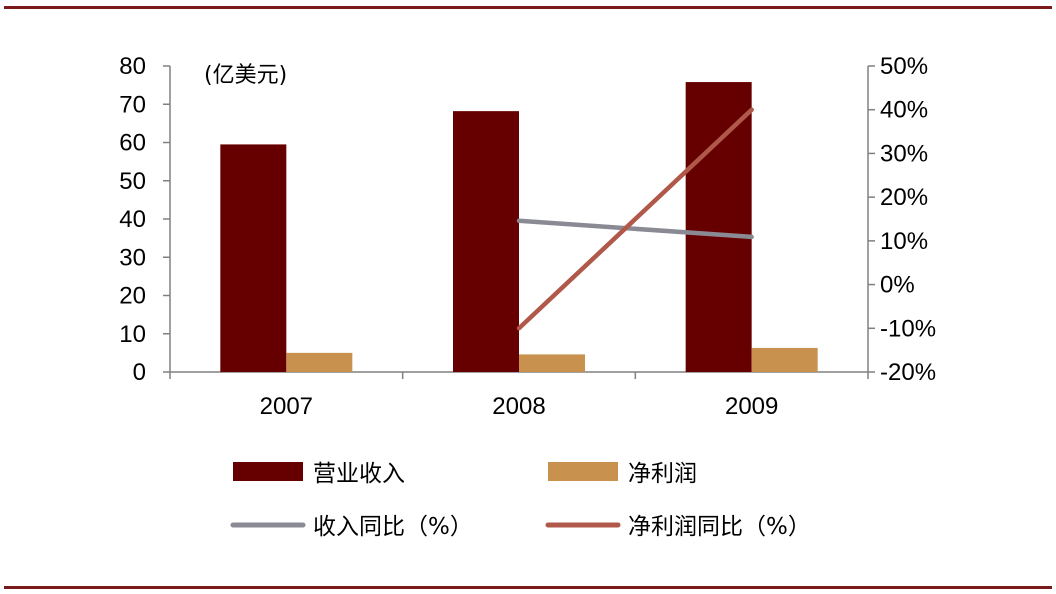 The image size is (1056, 594). Describe the element at coordinates (897, 285) in the screenshot. I see `y-right-tick-label: 0%` at that location.